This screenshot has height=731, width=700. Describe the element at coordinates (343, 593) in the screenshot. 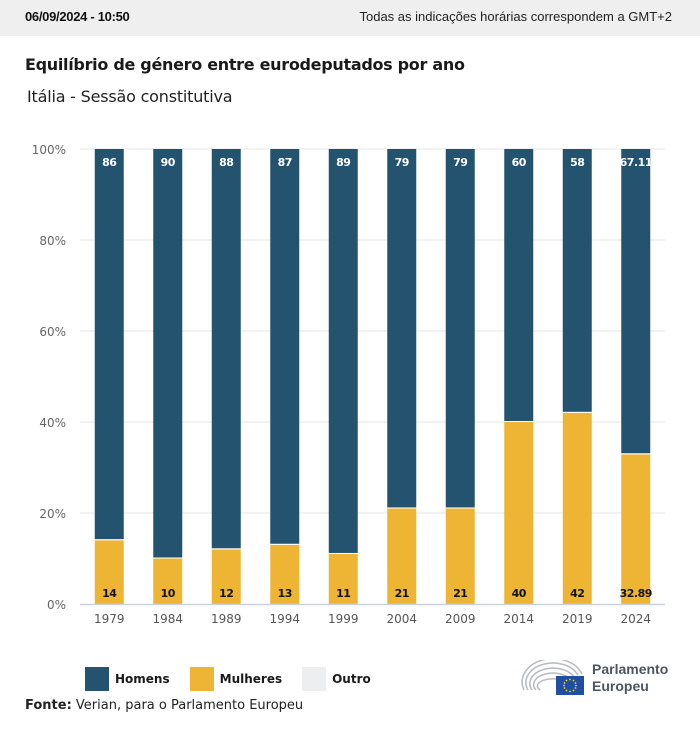

I see `data-label-mulheres: 11` at that location.